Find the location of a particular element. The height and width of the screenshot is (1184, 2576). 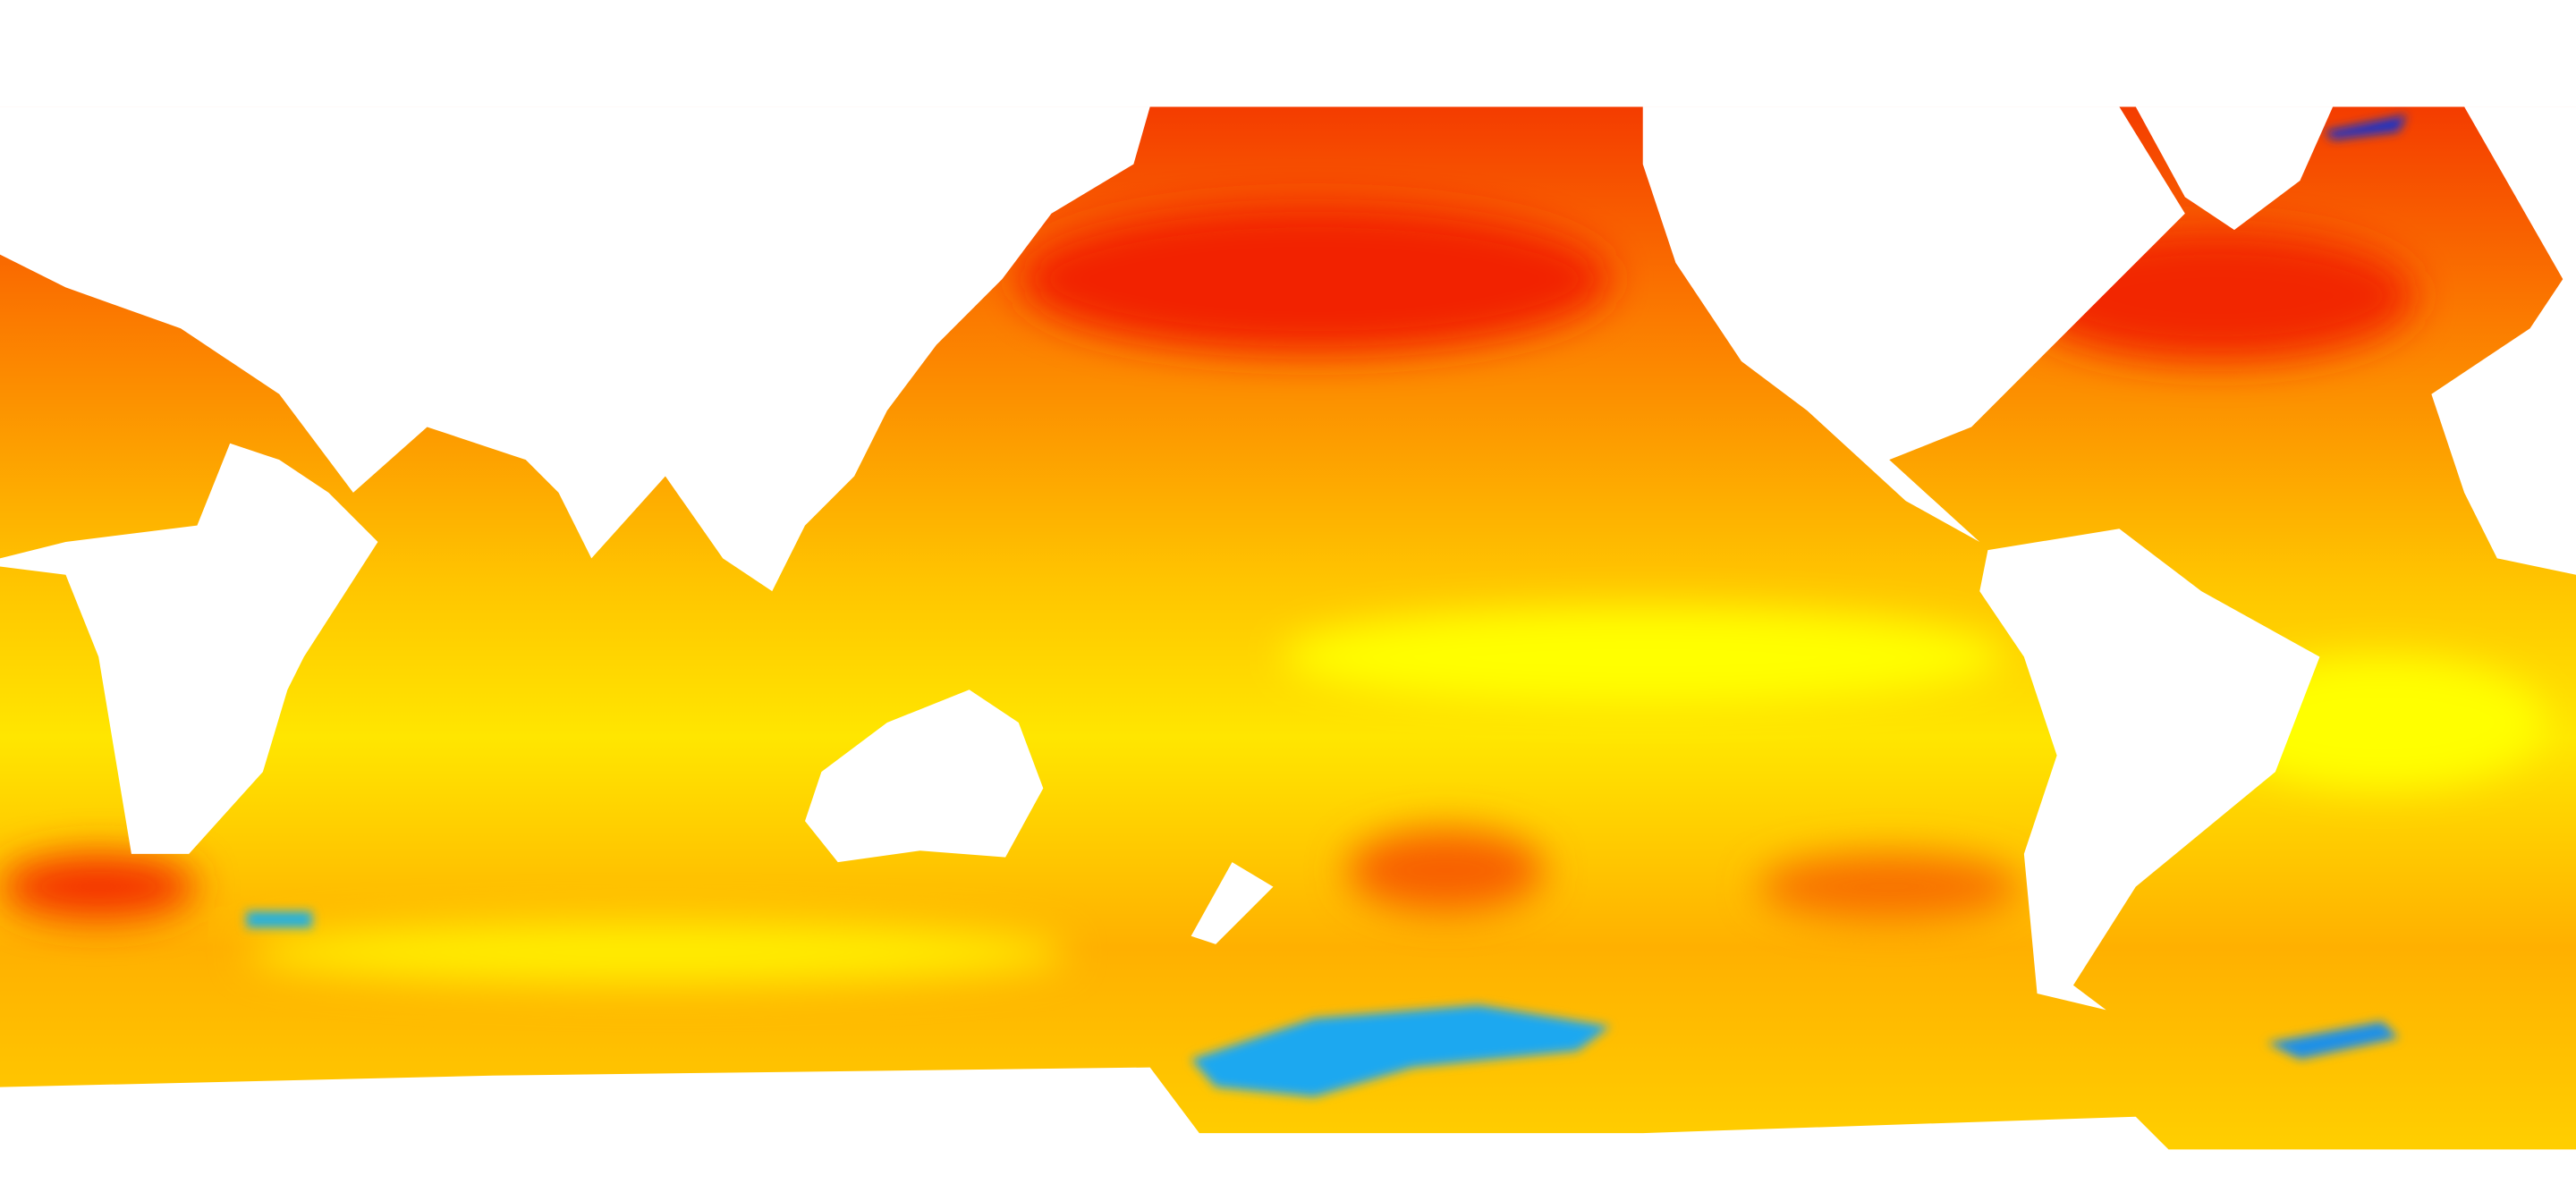

africa is located at coordinates (189, 648).